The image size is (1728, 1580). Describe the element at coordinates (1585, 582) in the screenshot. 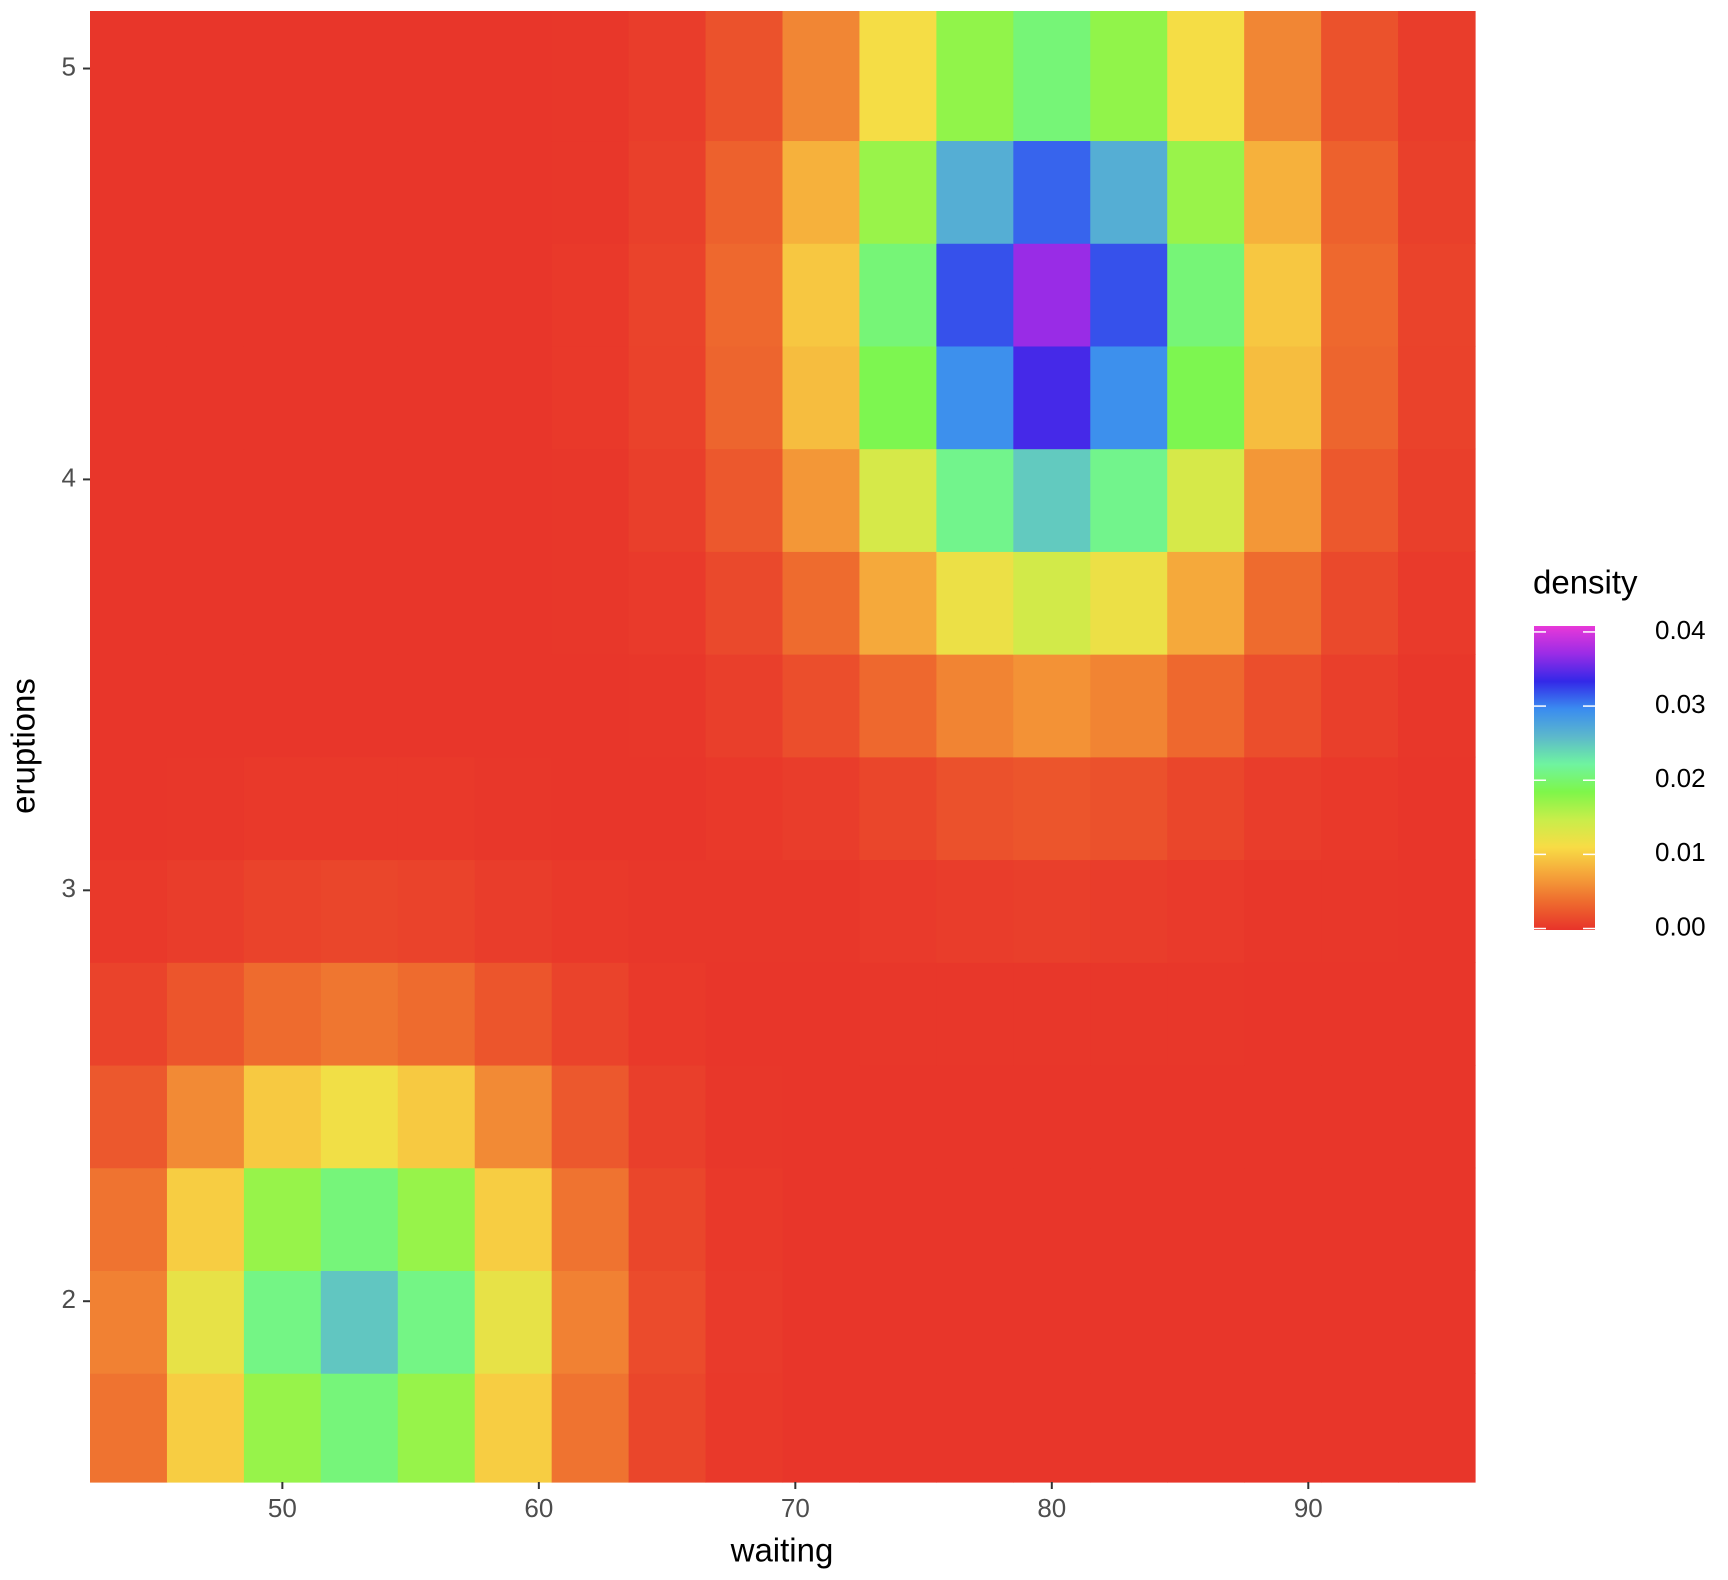

I see `legend-title: density` at that location.